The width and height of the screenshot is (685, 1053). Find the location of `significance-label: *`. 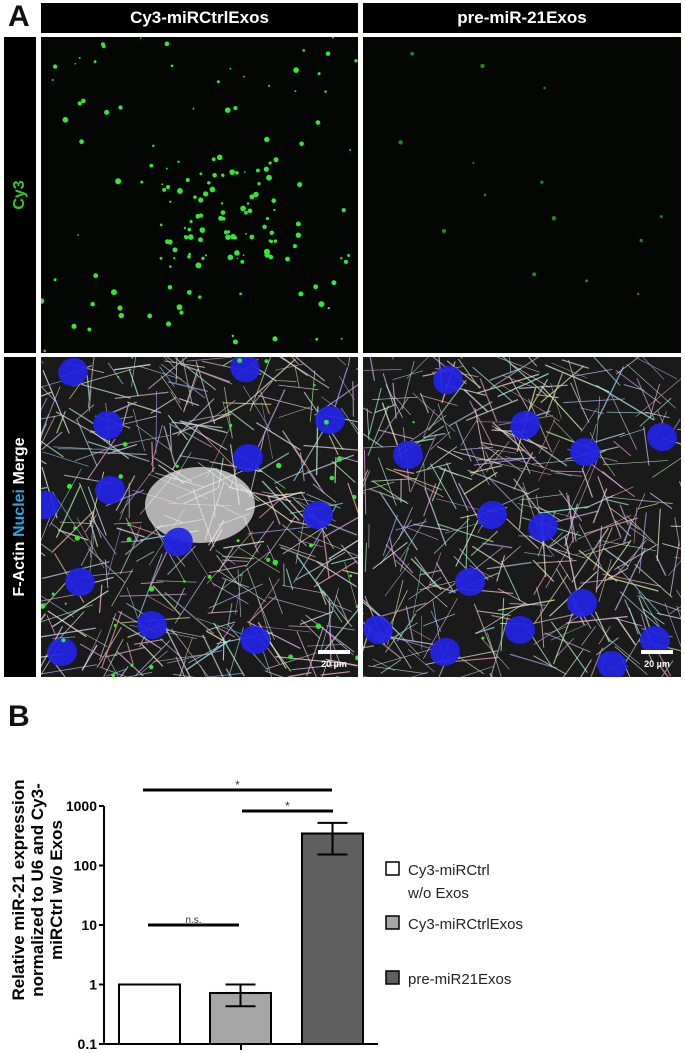

significance-label: * is located at coordinates (287, 806).